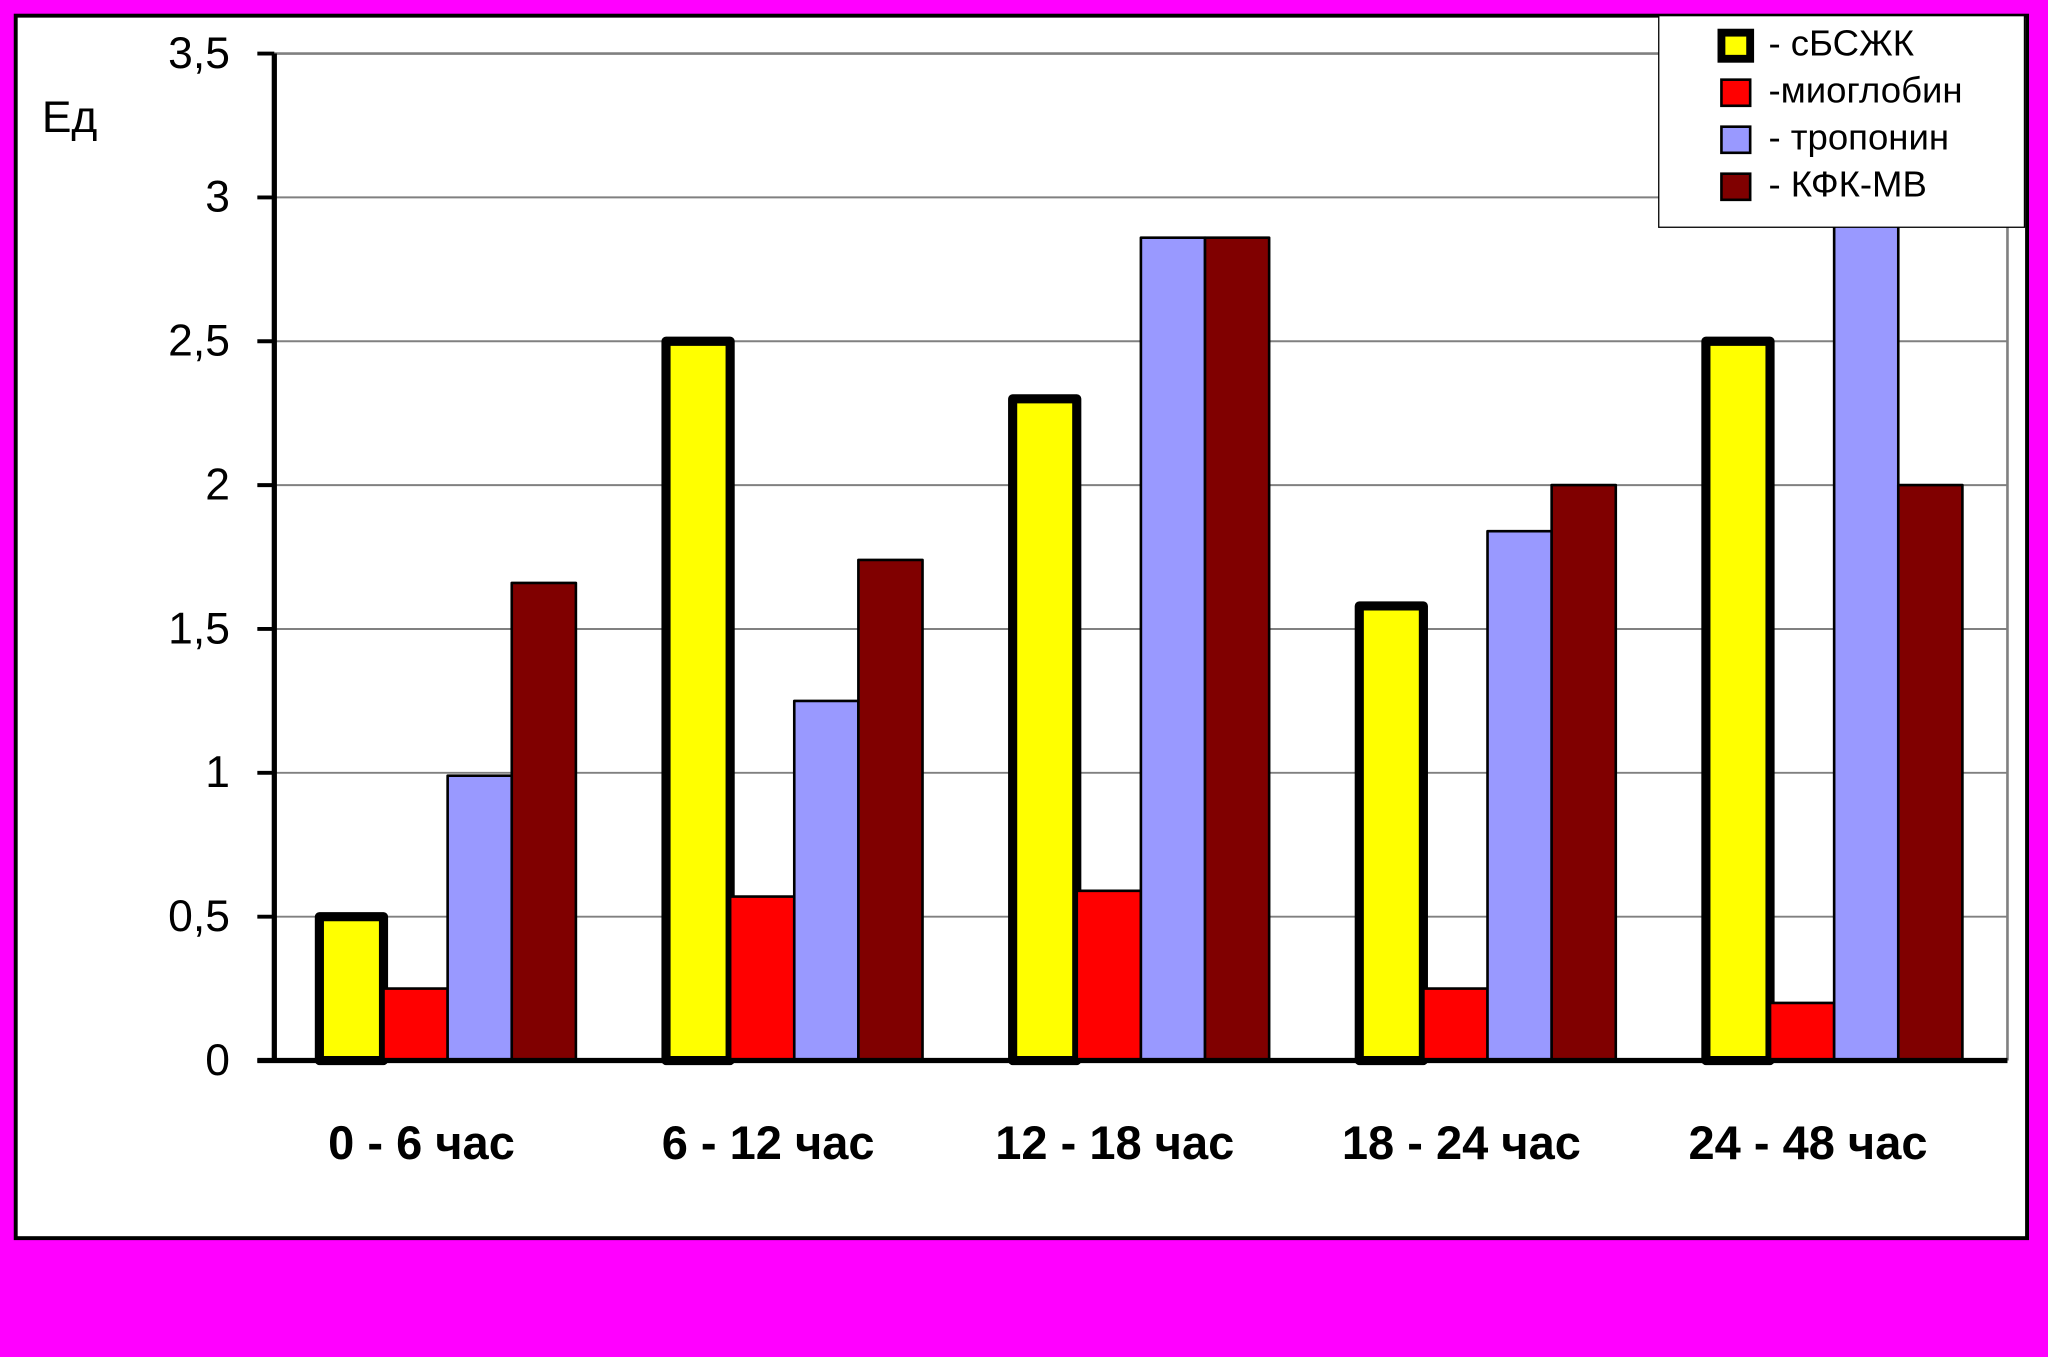 The width and height of the screenshot is (2048, 1357). Describe the element at coordinates (199, 628) in the screenshot. I see `y-tick-label: 1,5` at that location.